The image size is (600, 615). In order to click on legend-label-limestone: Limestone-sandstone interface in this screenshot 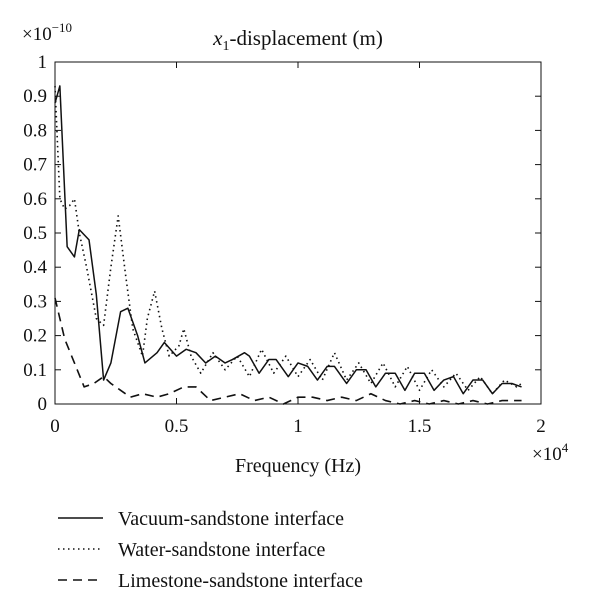, I will do `click(240, 581)`.